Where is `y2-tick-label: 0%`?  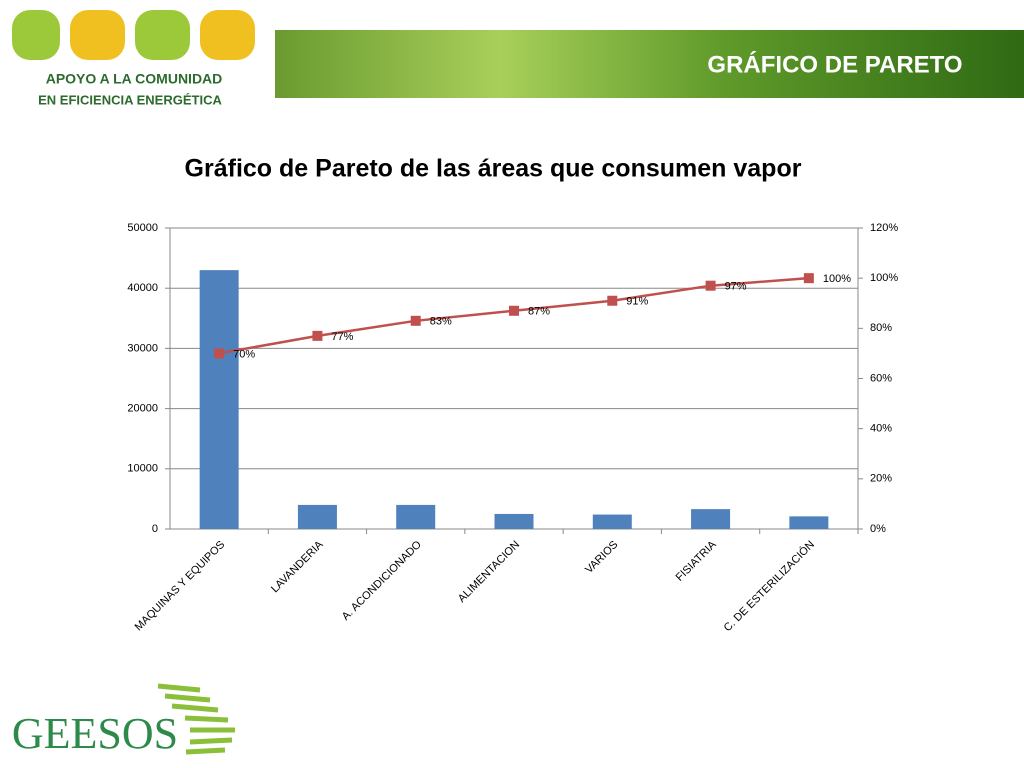 y2-tick-label: 0% is located at coordinates (878, 529).